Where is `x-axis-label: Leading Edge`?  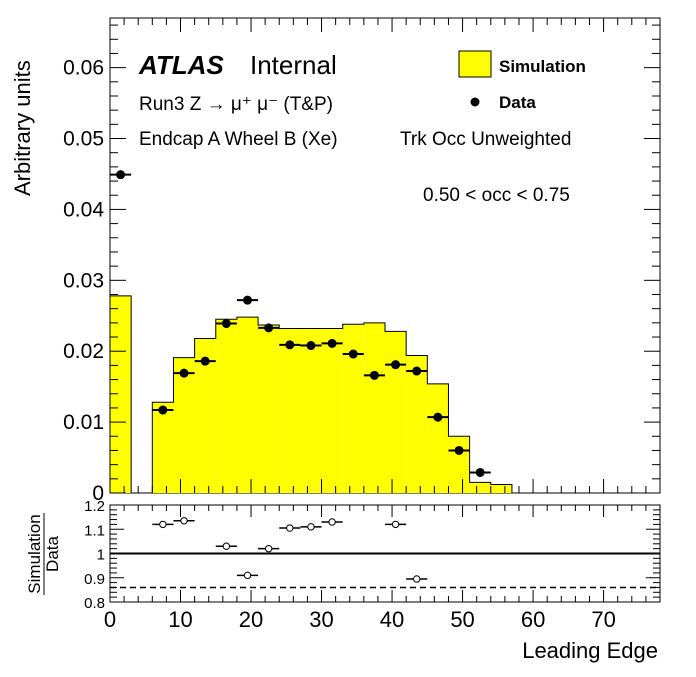
x-axis-label: Leading Edge is located at coordinates (590, 650).